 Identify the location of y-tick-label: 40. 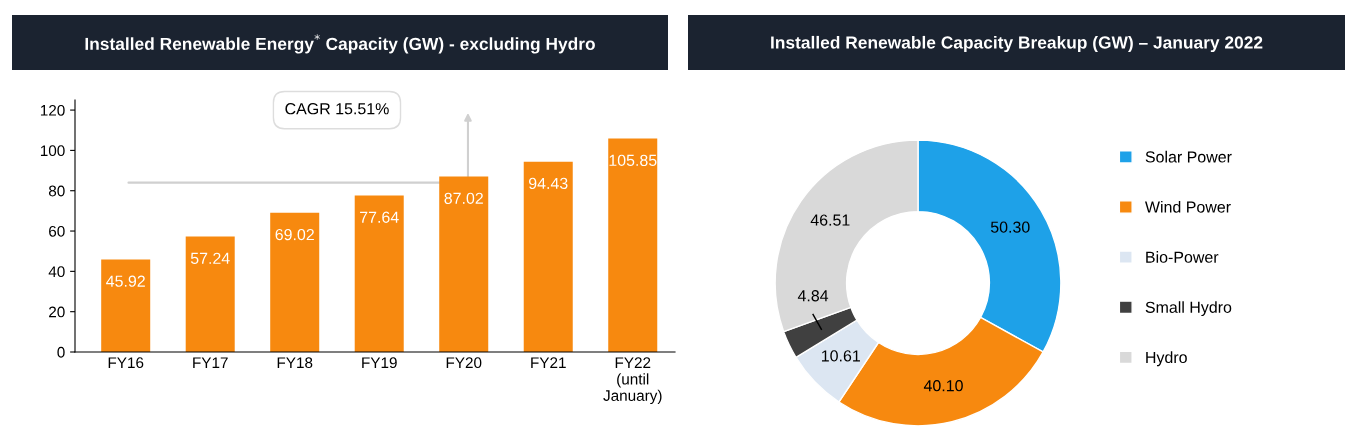
(56, 272).